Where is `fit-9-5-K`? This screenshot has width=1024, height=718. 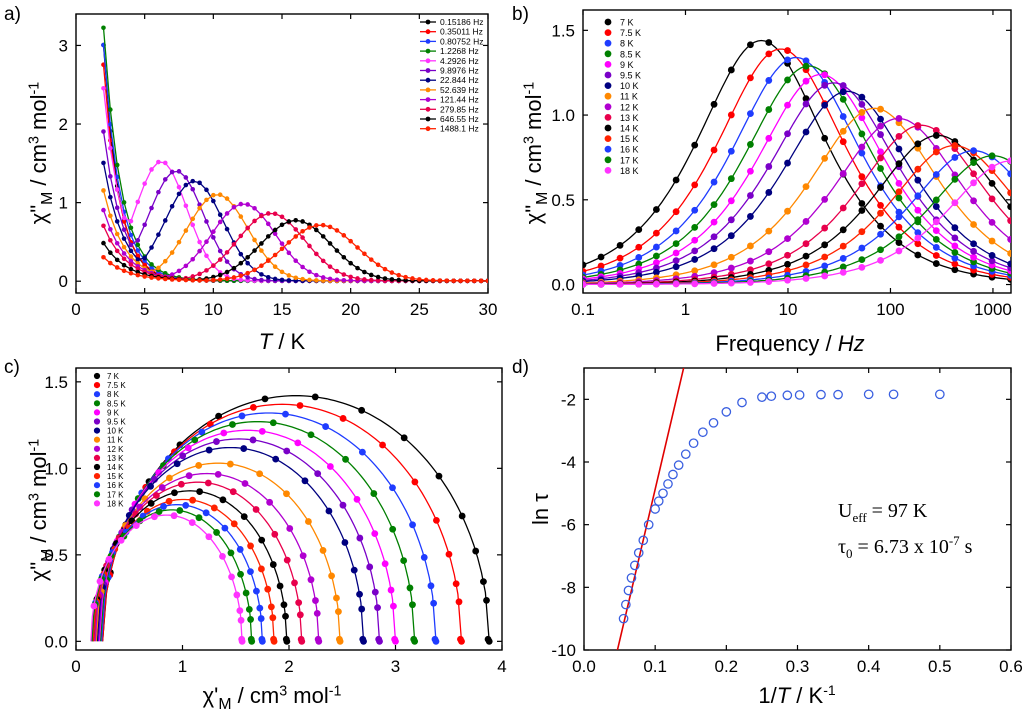 fit-9-5-K is located at coordinates (797, 182).